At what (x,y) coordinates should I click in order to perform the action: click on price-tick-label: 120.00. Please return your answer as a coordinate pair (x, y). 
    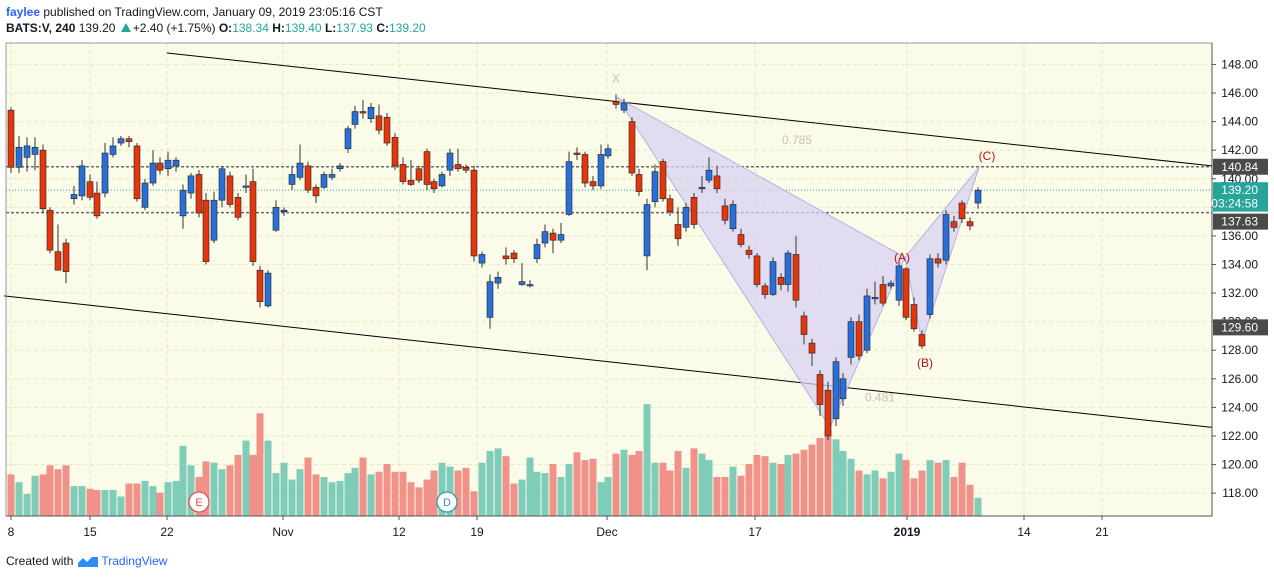
    Looking at the image, I should click on (1239, 465).